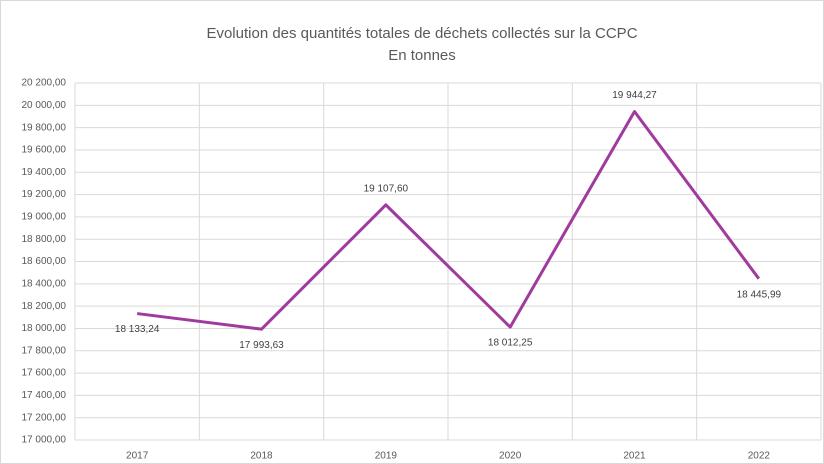 This screenshot has width=824, height=464. What do you see at coordinates (44, 194) in the screenshot?
I see `y-tick-label: 19 200,00` at bounding box center [44, 194].